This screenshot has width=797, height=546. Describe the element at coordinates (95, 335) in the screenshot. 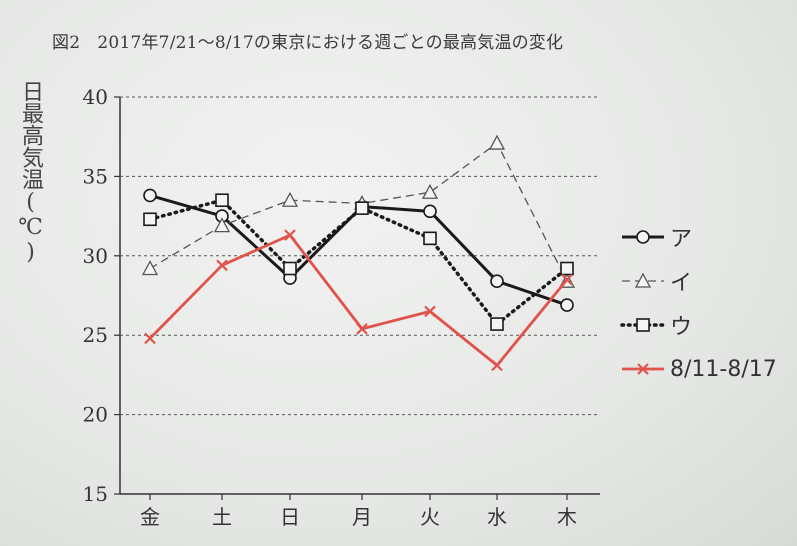

I see `y-tick-label: 25` at that location.